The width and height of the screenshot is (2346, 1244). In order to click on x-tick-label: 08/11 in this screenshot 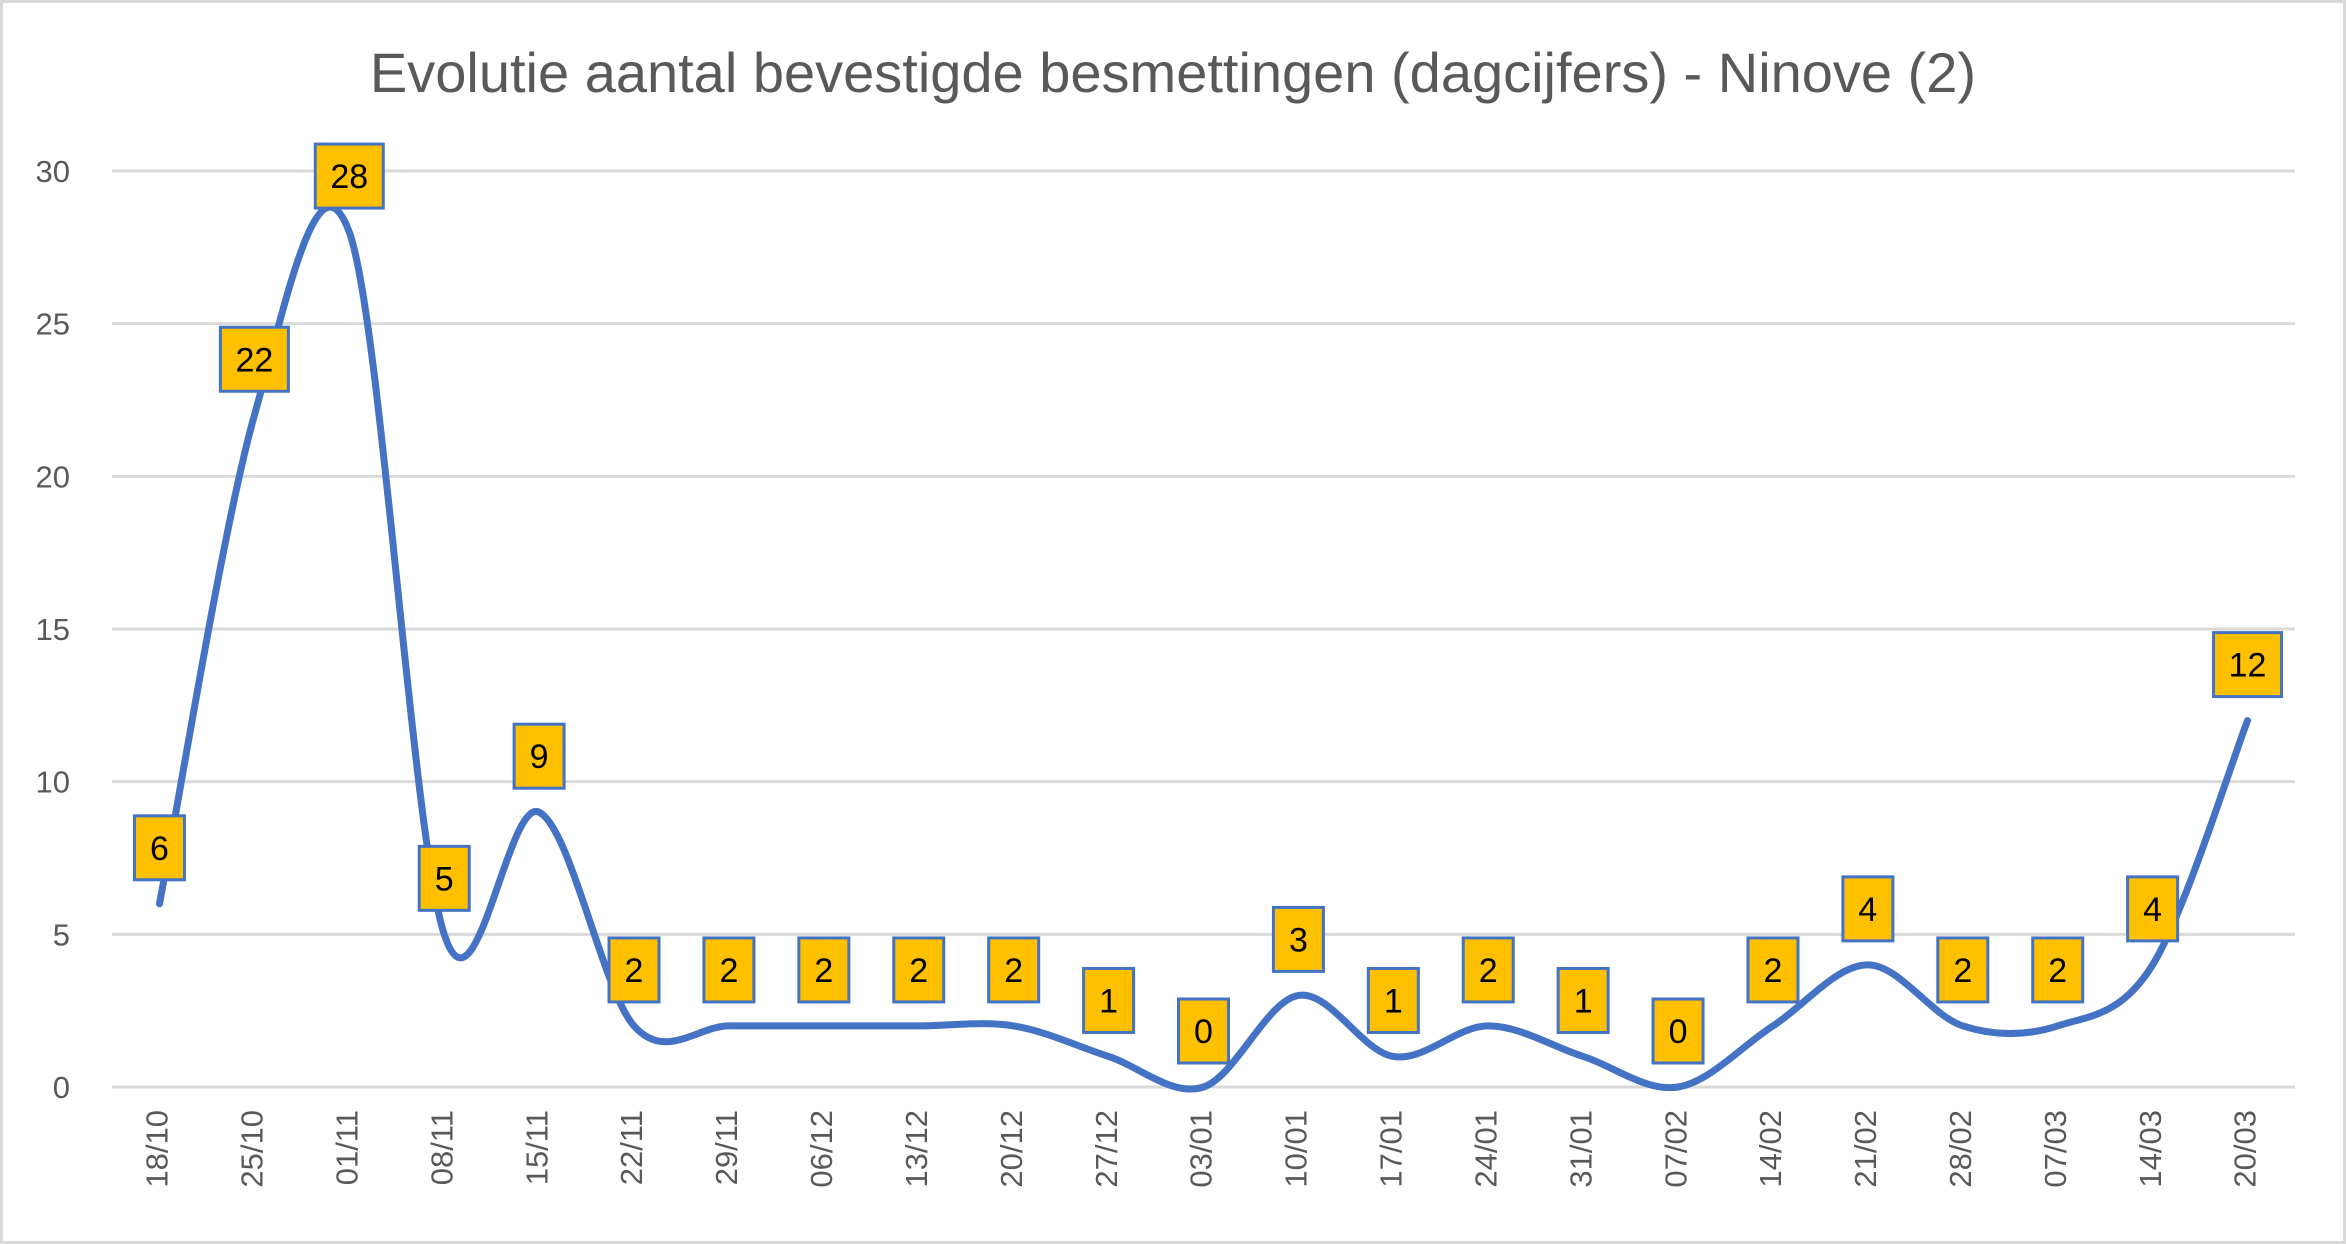, I will do `click(441, 1147)`.